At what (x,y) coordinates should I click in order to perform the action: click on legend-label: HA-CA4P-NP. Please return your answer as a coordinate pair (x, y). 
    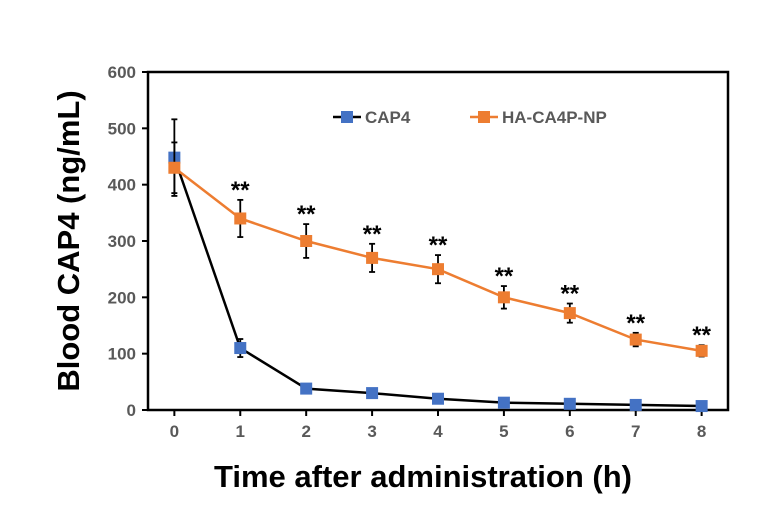
    Looking at the image, I should click on (554, 117).